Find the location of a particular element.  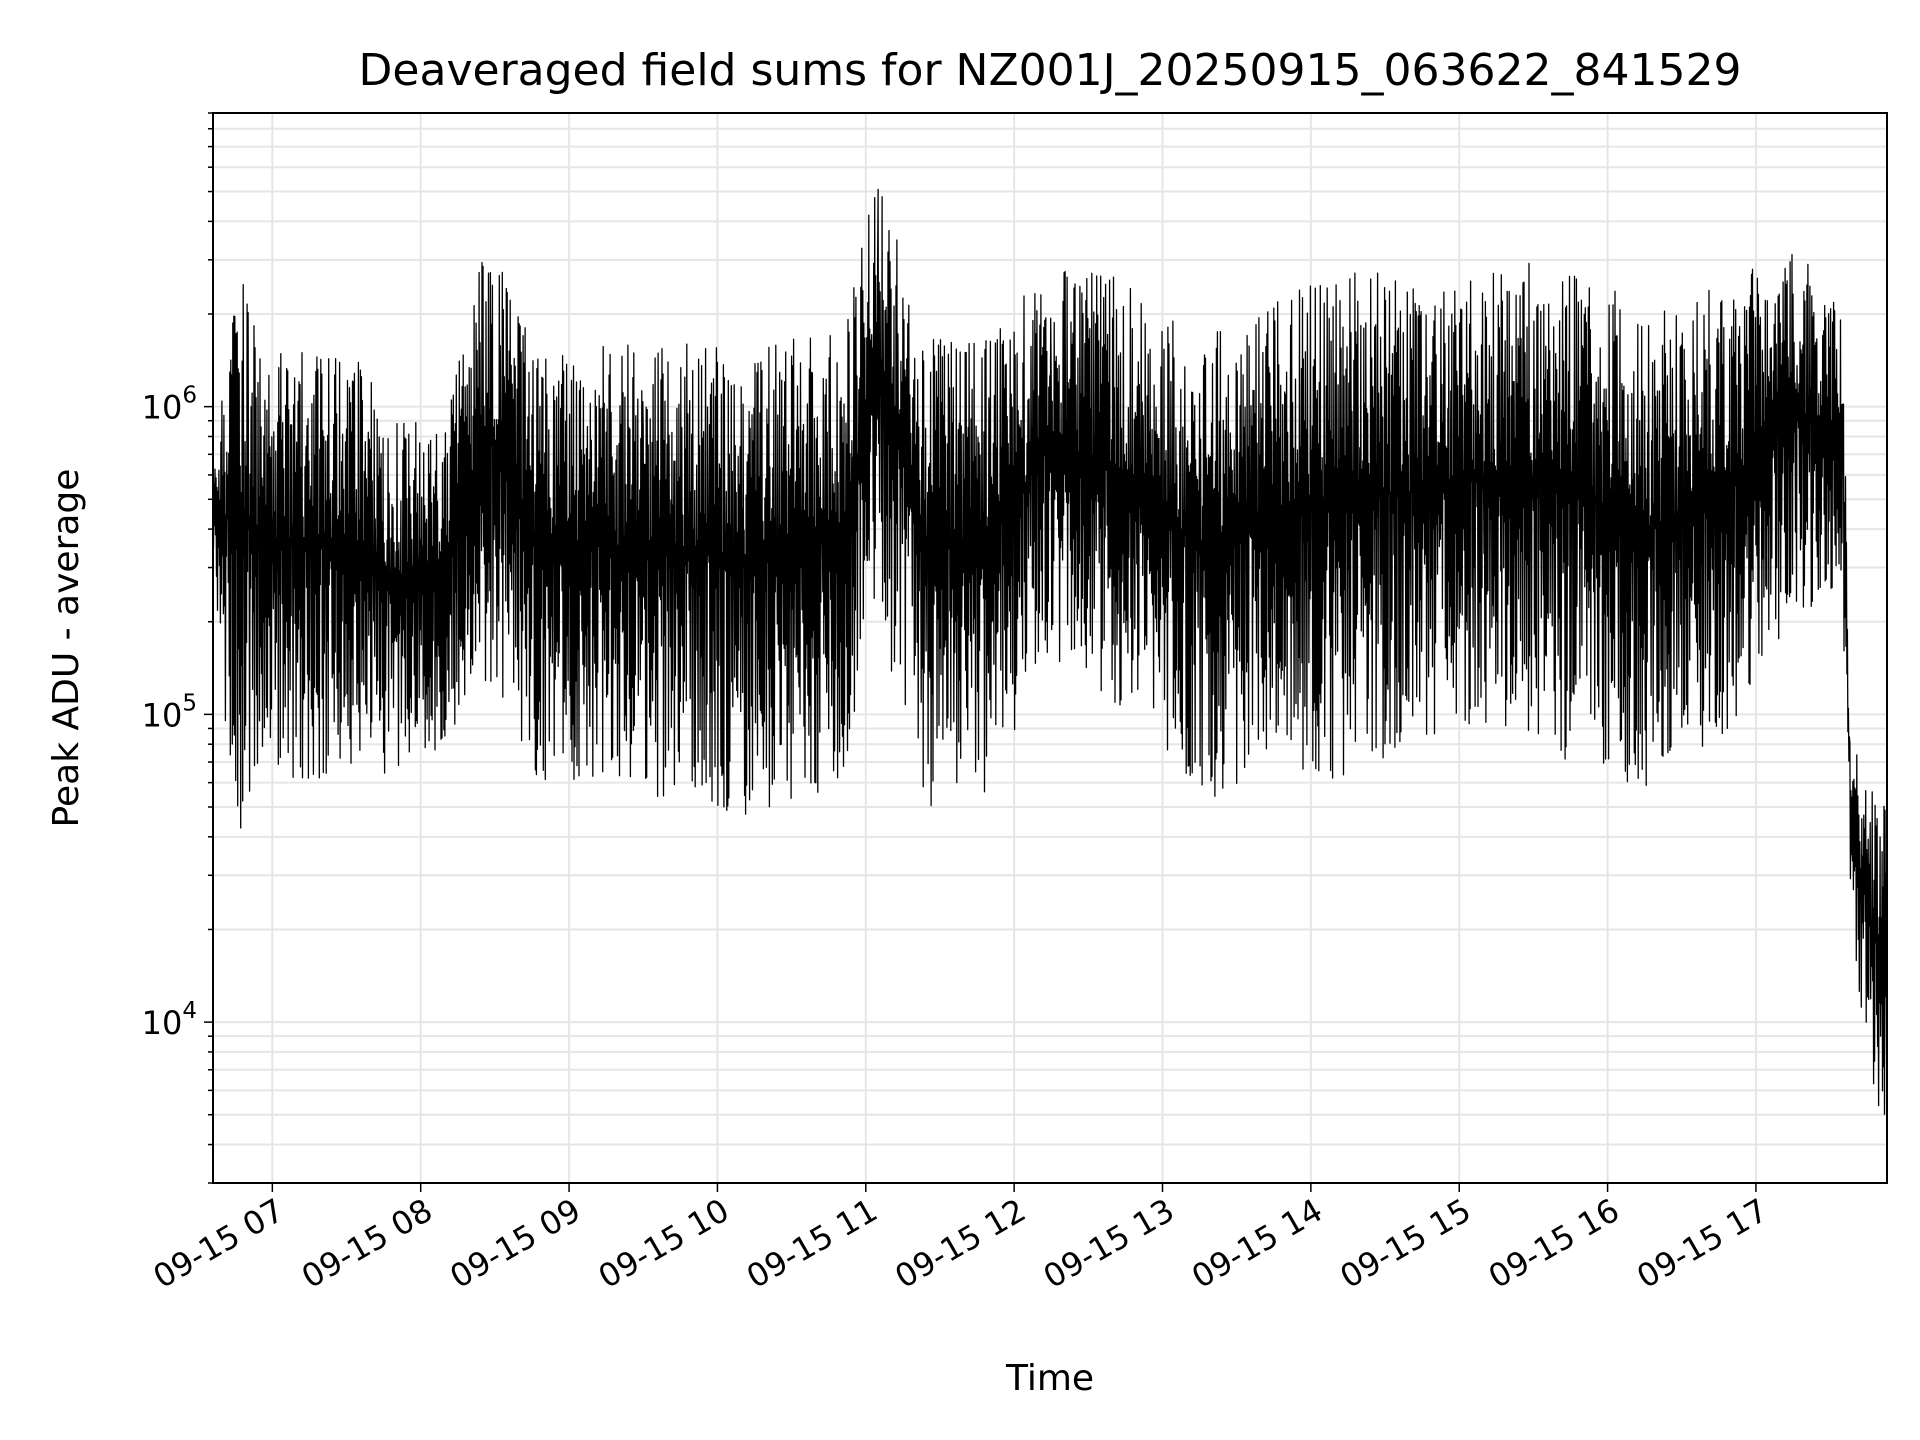

x-axis-title: Time is located at coordinates (1049, 1378).